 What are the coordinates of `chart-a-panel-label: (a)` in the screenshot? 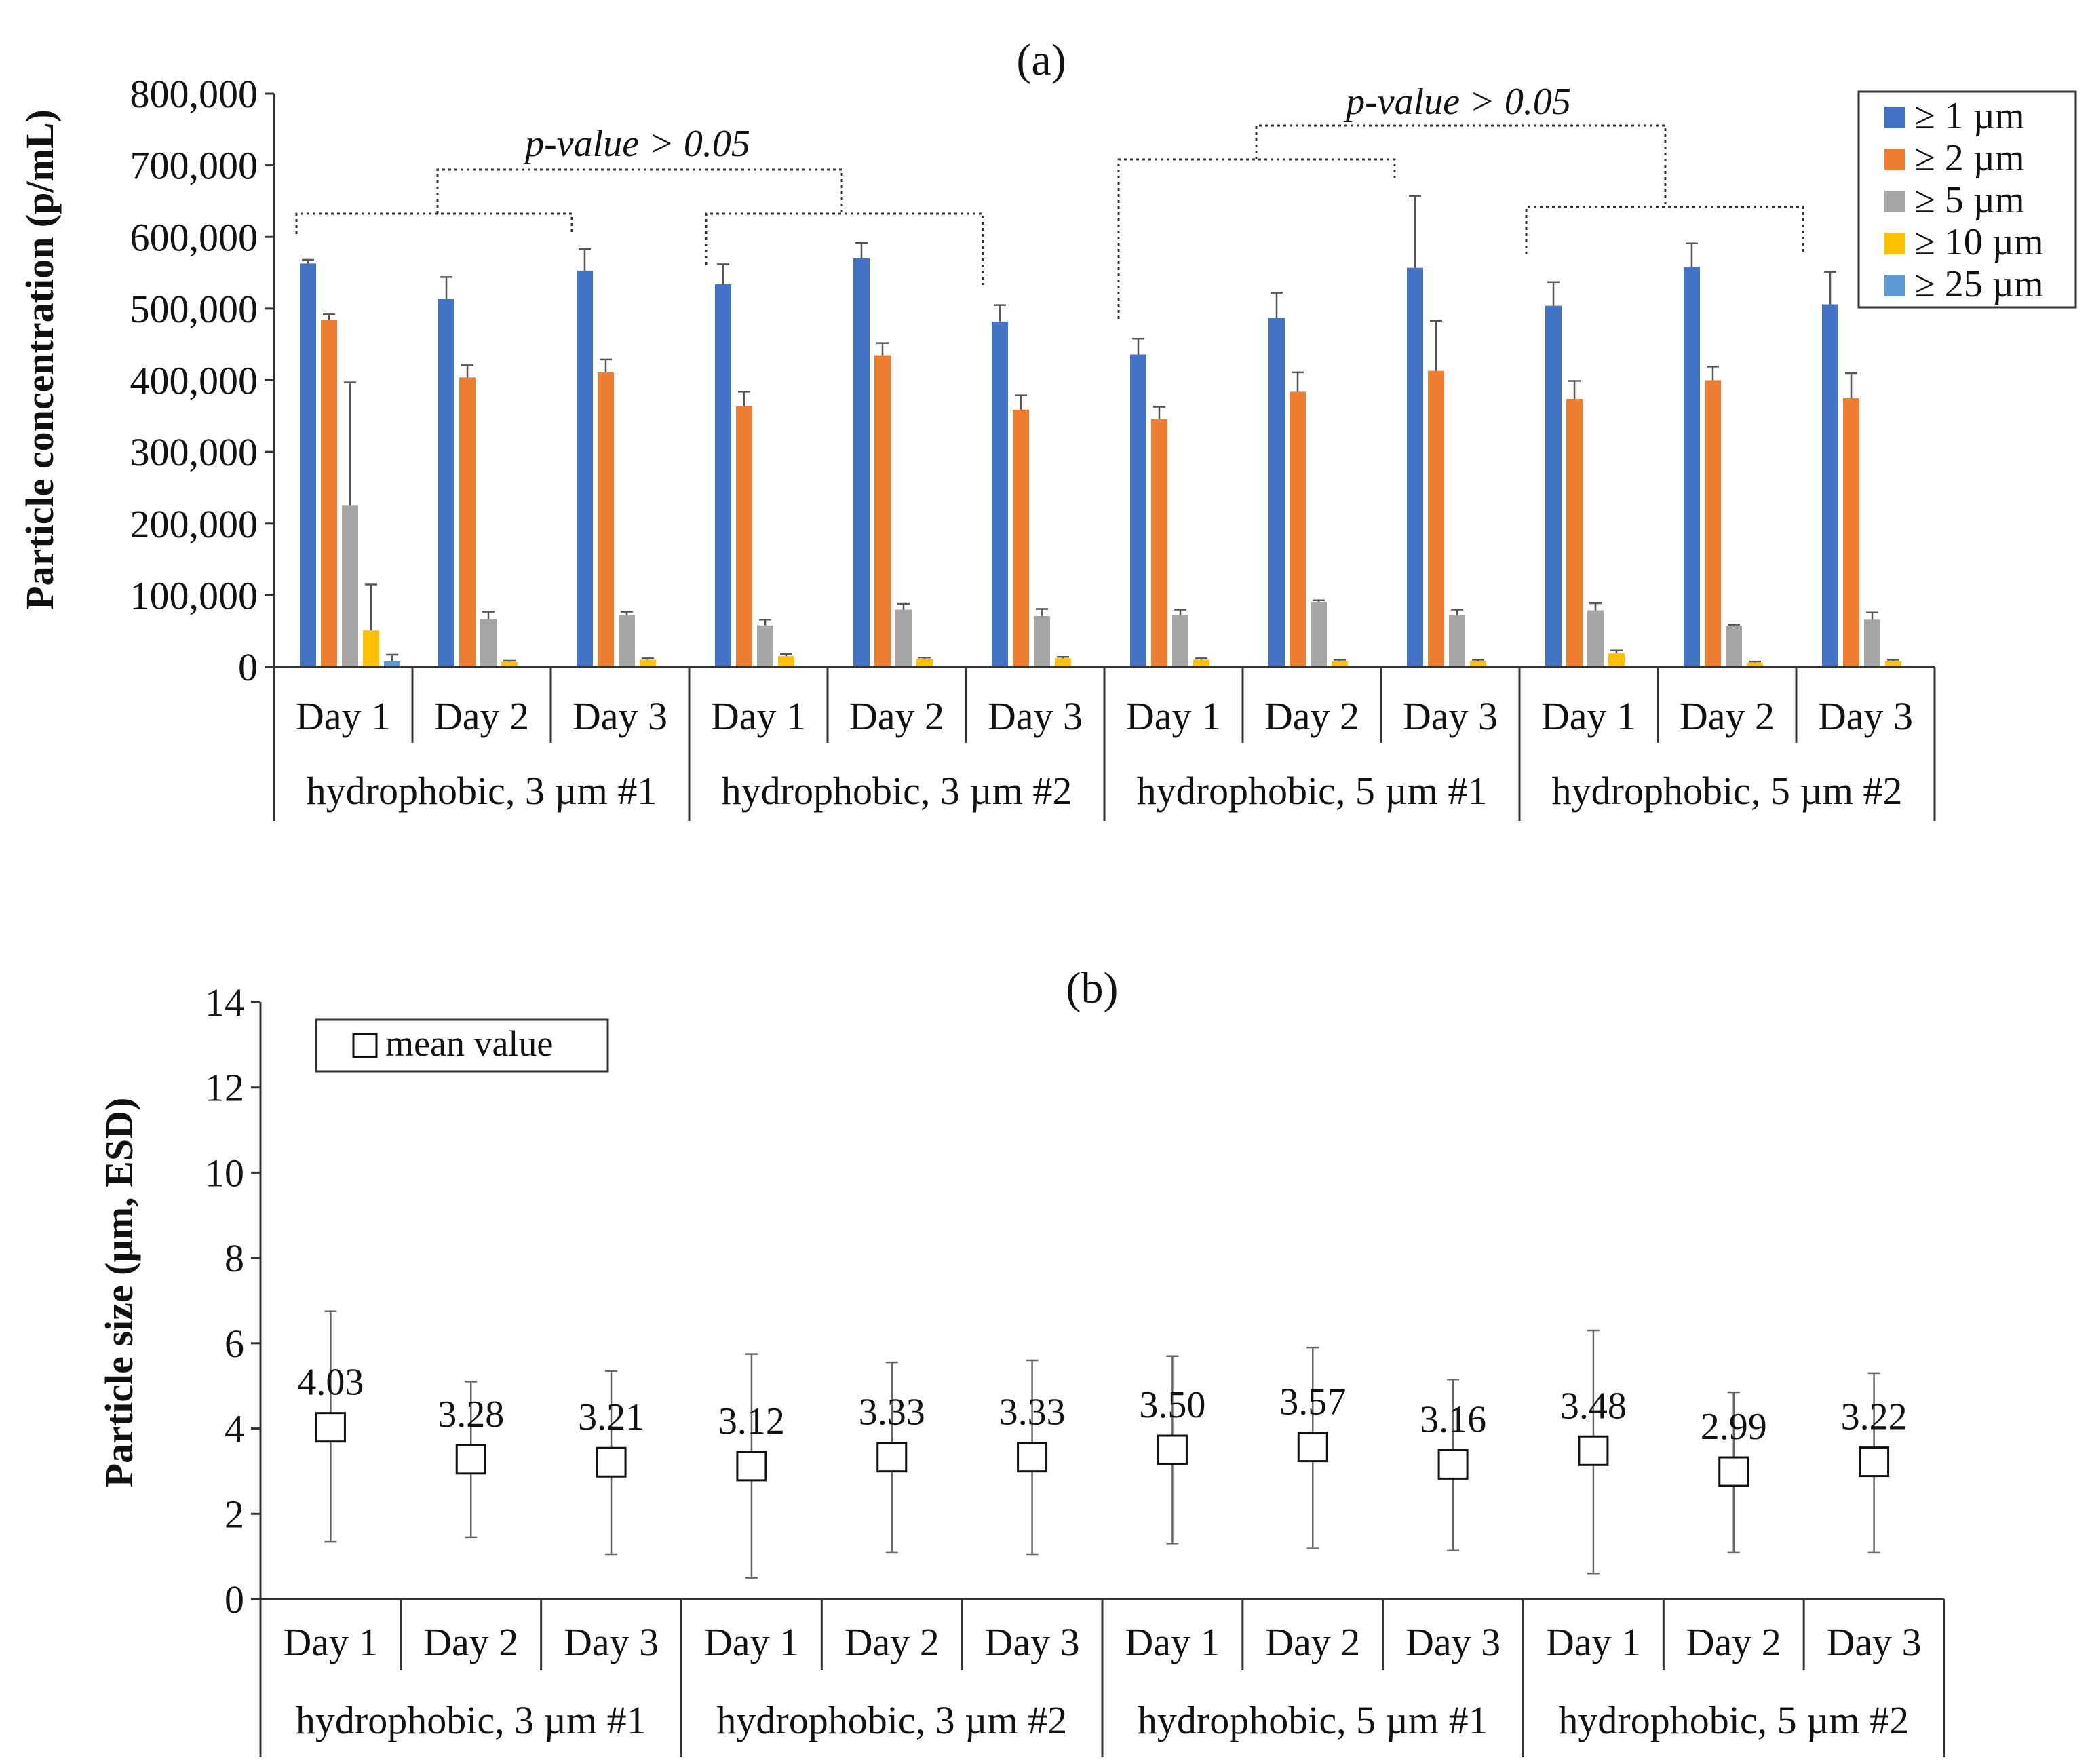 It's located at (1041, 60).